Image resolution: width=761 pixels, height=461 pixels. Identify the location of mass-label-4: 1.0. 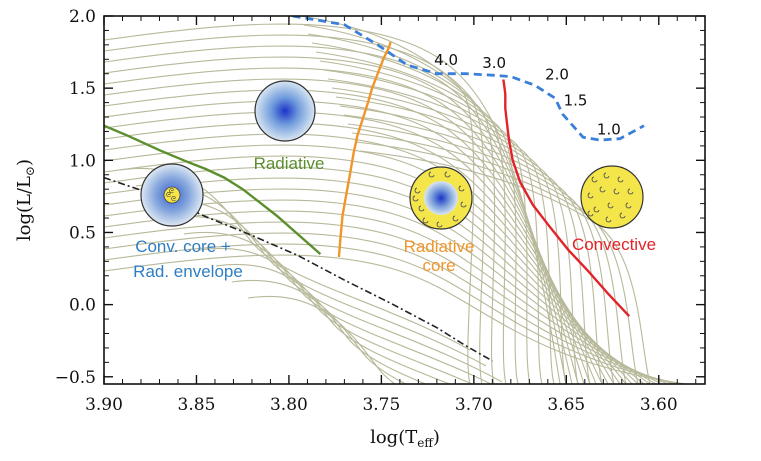
(609, 129).